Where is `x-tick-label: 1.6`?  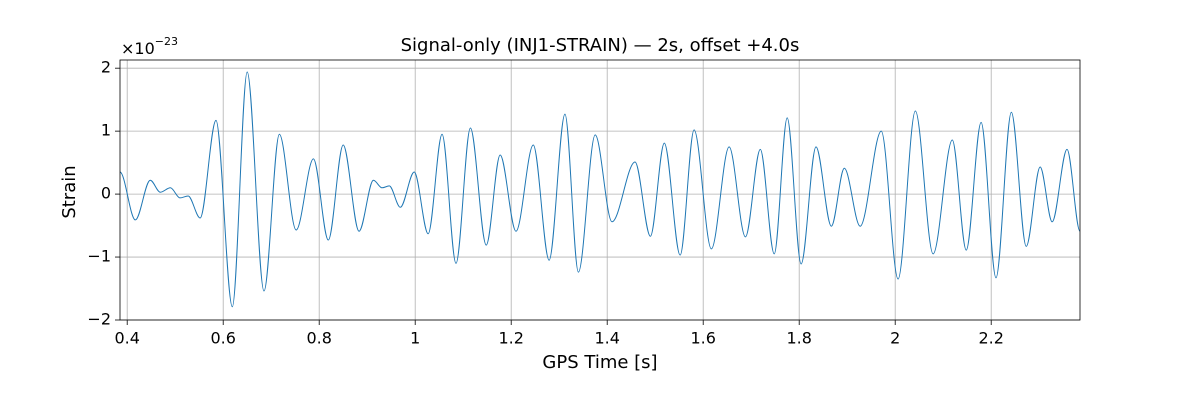
x-tick-label: 1.6 is located at coordinates (702, 338).